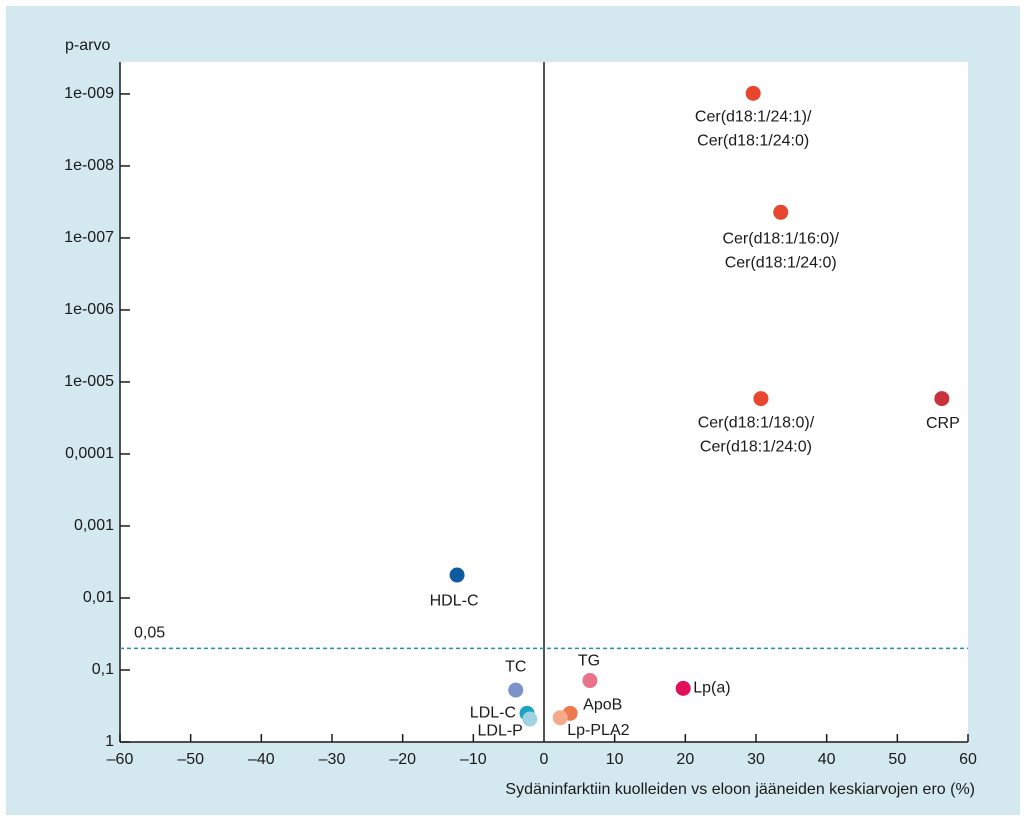 The image size is (1026, 821). Describe the element at coordinates (190, 759) in the screenshot. I see `x-tick-label: –50` at that location.